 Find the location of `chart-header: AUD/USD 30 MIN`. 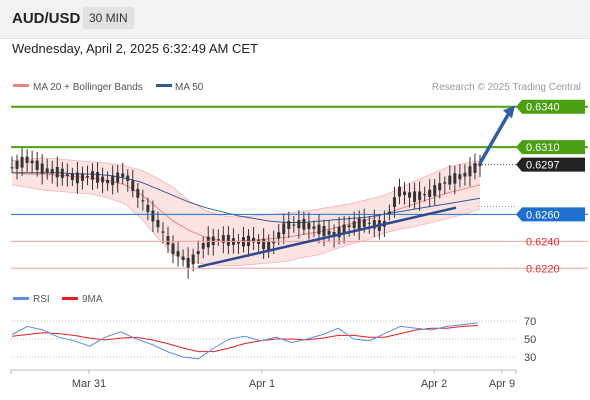

chart-header: AUD/USD 30 MIN is located at coordinates (295, 19).